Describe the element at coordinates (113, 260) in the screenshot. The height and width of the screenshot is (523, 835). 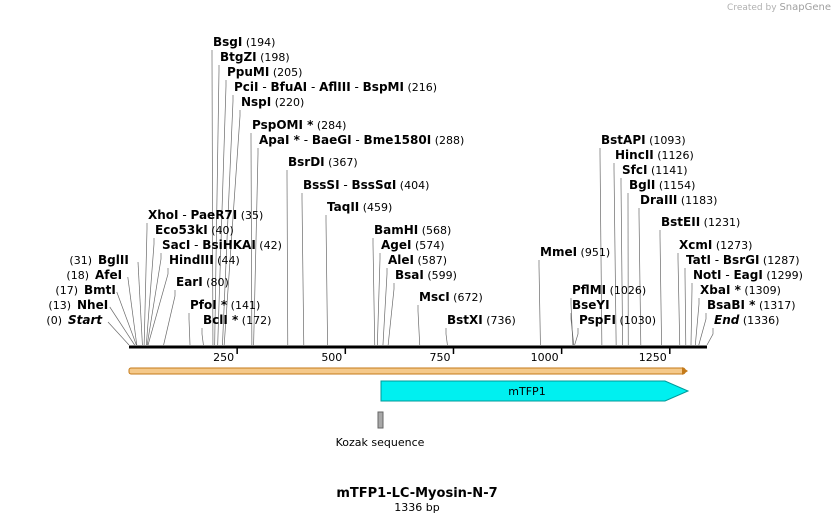
I see `site-label-bglii-31: BglII` at that location.